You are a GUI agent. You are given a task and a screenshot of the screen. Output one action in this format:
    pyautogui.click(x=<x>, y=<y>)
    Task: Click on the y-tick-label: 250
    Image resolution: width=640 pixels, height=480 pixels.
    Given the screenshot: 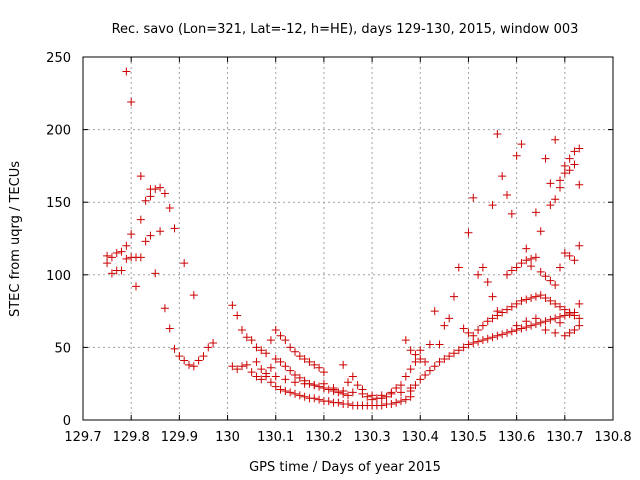 What is the action you would take?
    pyautogui.click(x=58, y=58)
    